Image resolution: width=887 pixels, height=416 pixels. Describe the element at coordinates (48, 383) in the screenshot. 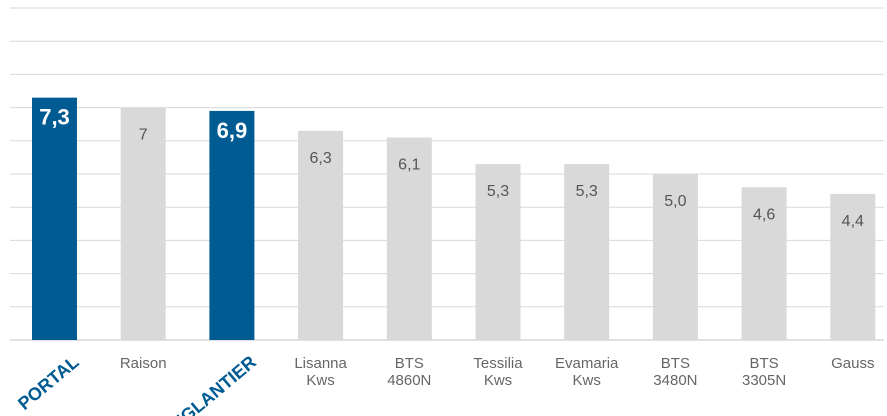

I see `category-label-portal: PORTAL` at that location.